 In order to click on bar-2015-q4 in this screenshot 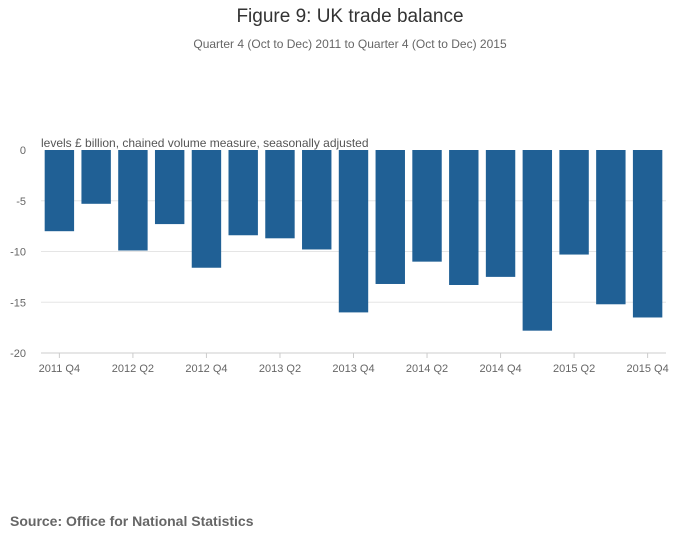, I will do `click(647, 234)`.